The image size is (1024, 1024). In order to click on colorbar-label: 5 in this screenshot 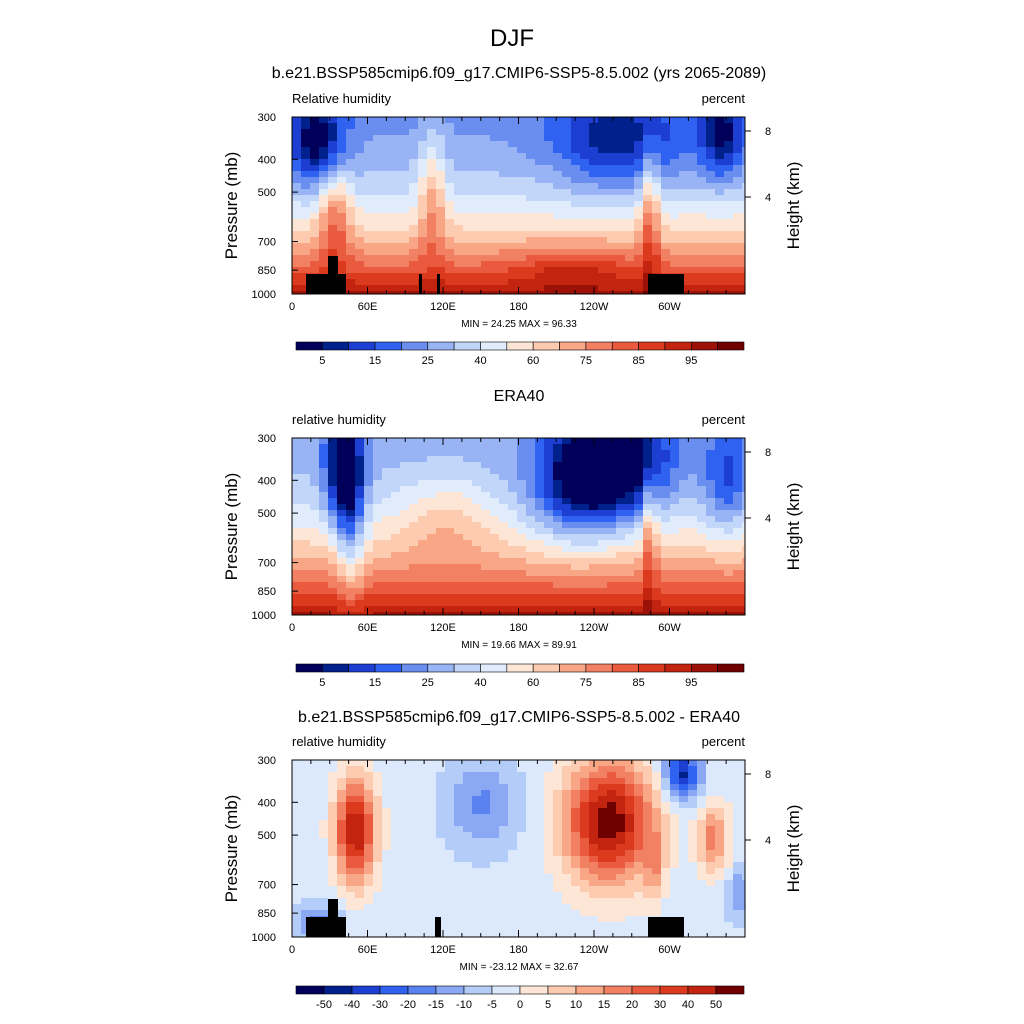, I will do `click(548, 1005)`.